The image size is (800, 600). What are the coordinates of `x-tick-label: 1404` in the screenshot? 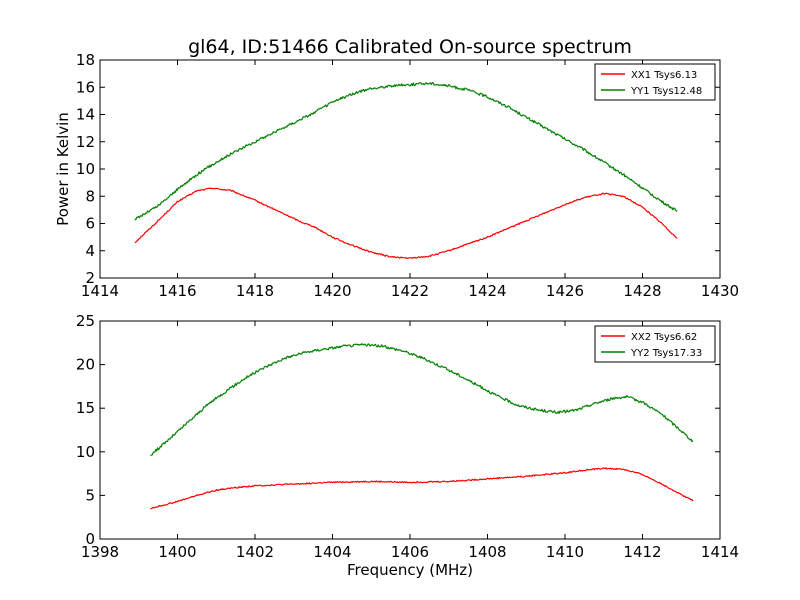 It's located at (332, 552).